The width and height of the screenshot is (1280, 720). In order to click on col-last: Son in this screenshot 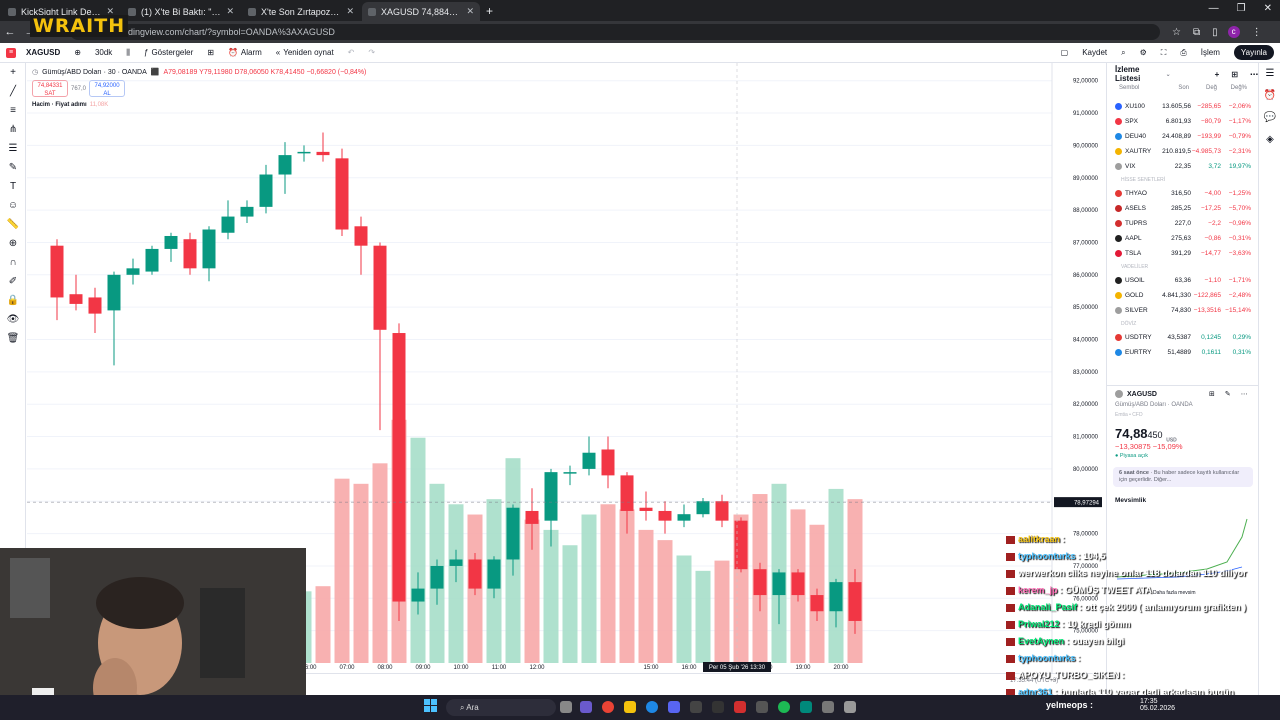, I will do `click(1183, 88)`.